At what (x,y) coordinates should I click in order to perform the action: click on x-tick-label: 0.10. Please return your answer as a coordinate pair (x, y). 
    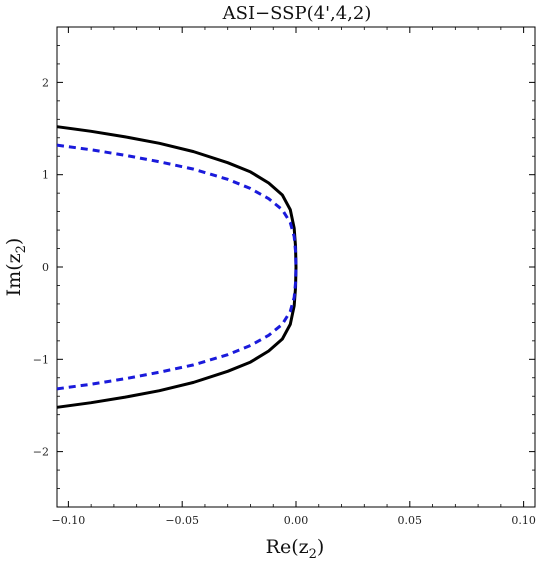
    Looking at the image, I should click on (523, 520).